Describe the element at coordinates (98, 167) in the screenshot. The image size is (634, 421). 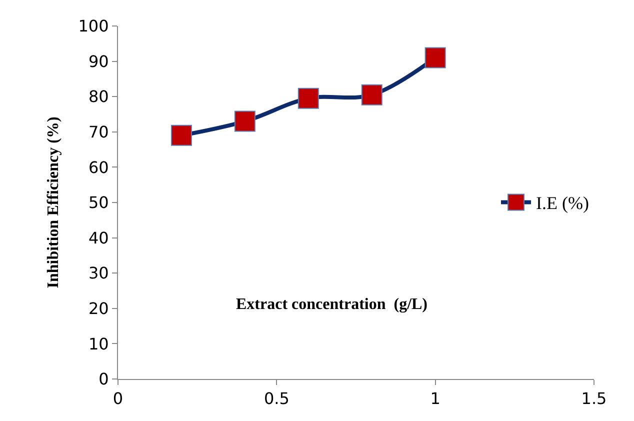
I see `y-tick-label: 60` at that location.